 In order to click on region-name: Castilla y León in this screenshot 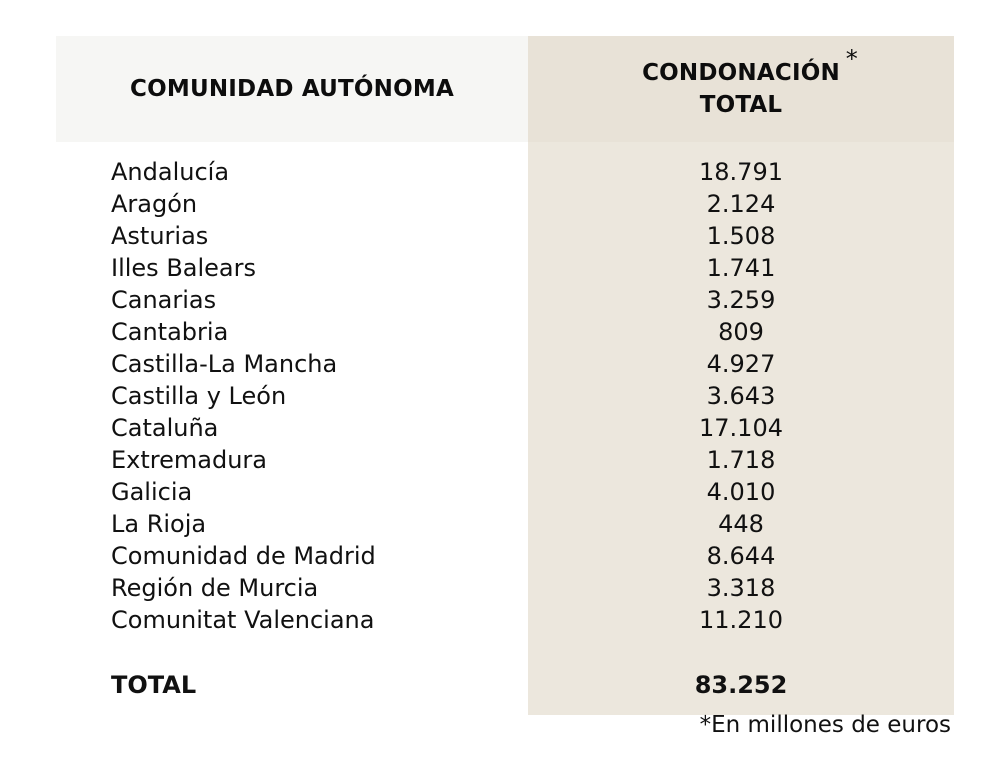, I will do `click(199, 396)`.